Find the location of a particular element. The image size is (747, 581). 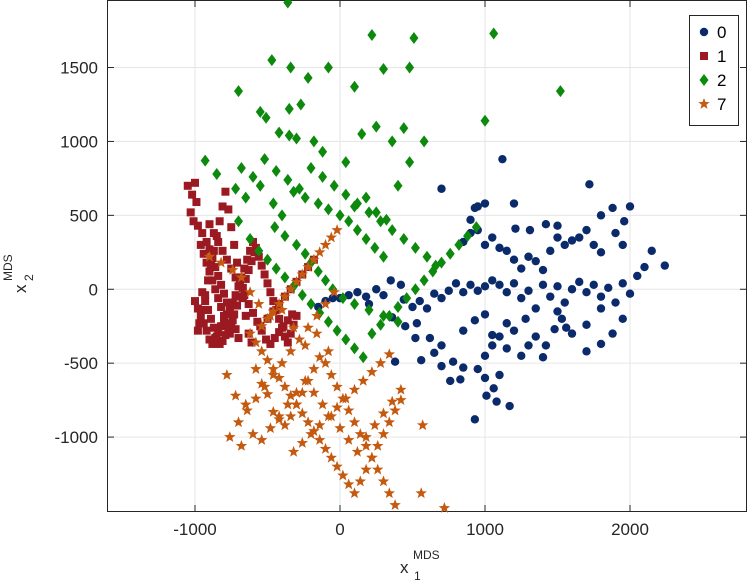

y-axis-label: x 2 MDS is located at coordinates (18, 273).